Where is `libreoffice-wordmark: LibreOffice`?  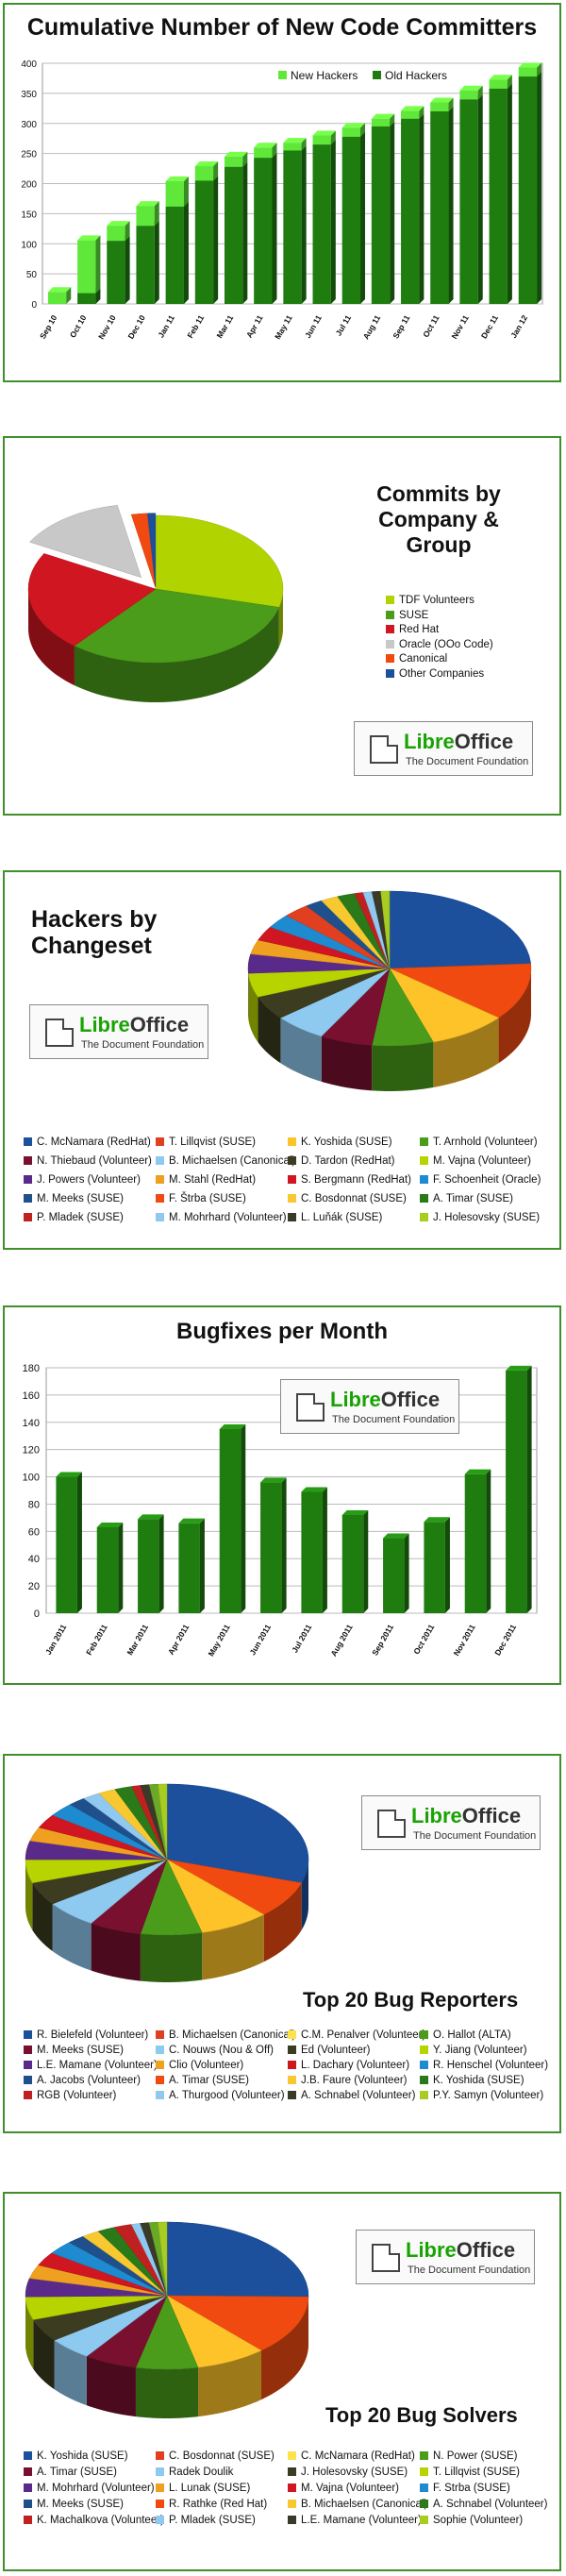 libreoffice-wordmark: LibreOffice is located at coordinates (134, 1024).